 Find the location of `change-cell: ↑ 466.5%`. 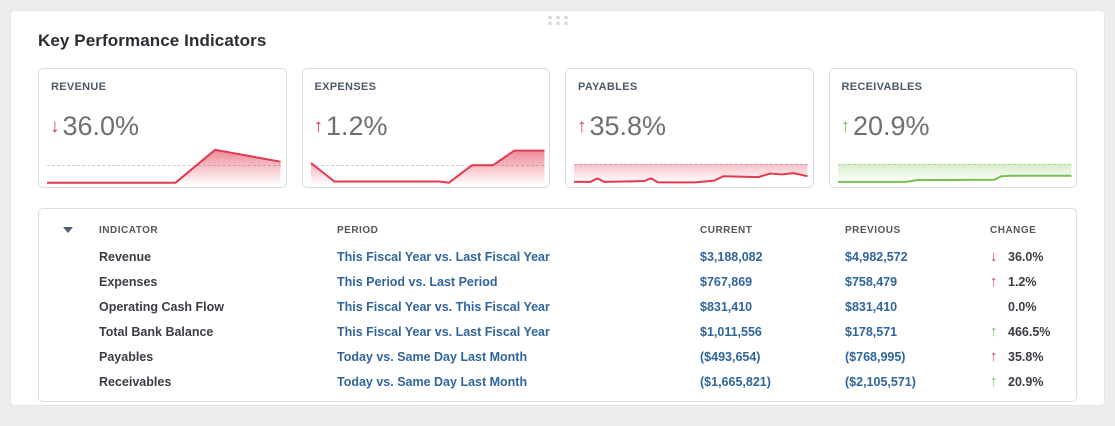

change-cell: ↑ 466.5% is located at coordinates (1033, 331).